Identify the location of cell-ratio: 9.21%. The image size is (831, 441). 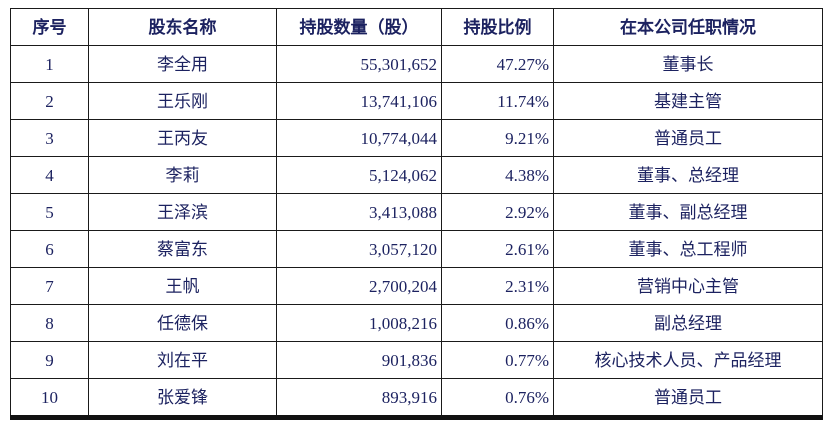
(497, 138).